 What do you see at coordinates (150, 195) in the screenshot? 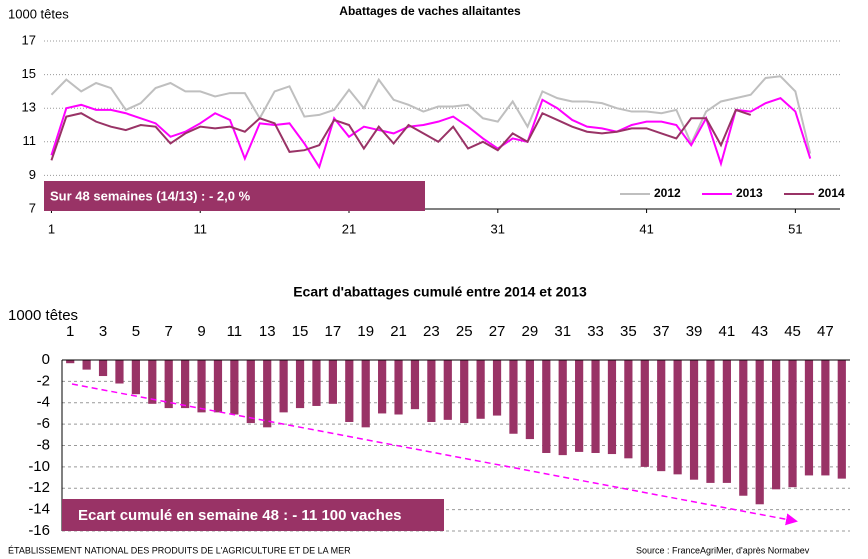
I see `annotation: Sur 48 semaines (14/13) : - 2,0 %` at bounding box center [150, 195].